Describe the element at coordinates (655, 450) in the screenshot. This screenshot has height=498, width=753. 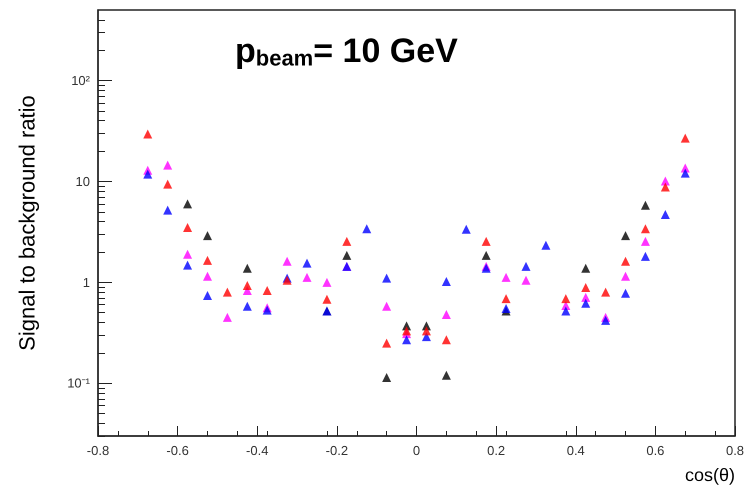
I see `x-tick-label: 0.6` at that location.